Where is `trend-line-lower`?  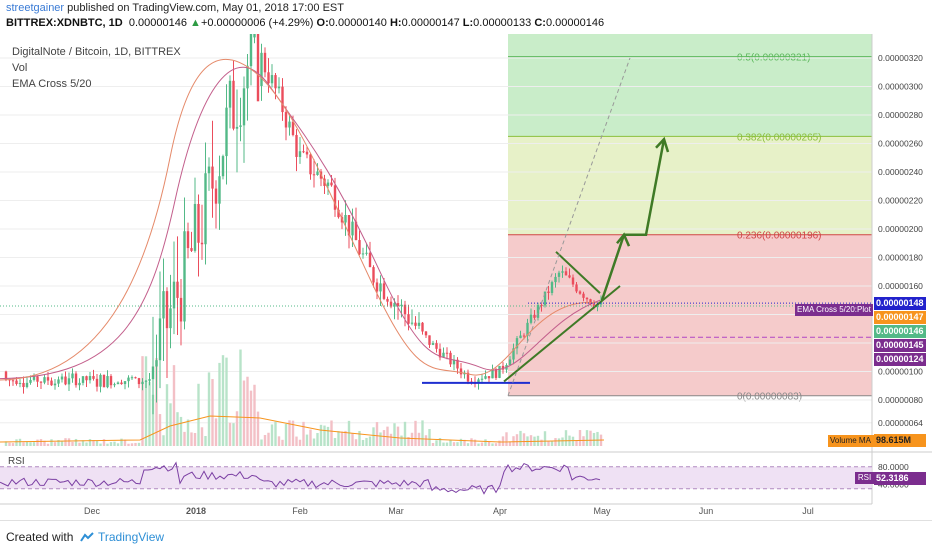 trend-line-lower is located at coordinates (562, 334).